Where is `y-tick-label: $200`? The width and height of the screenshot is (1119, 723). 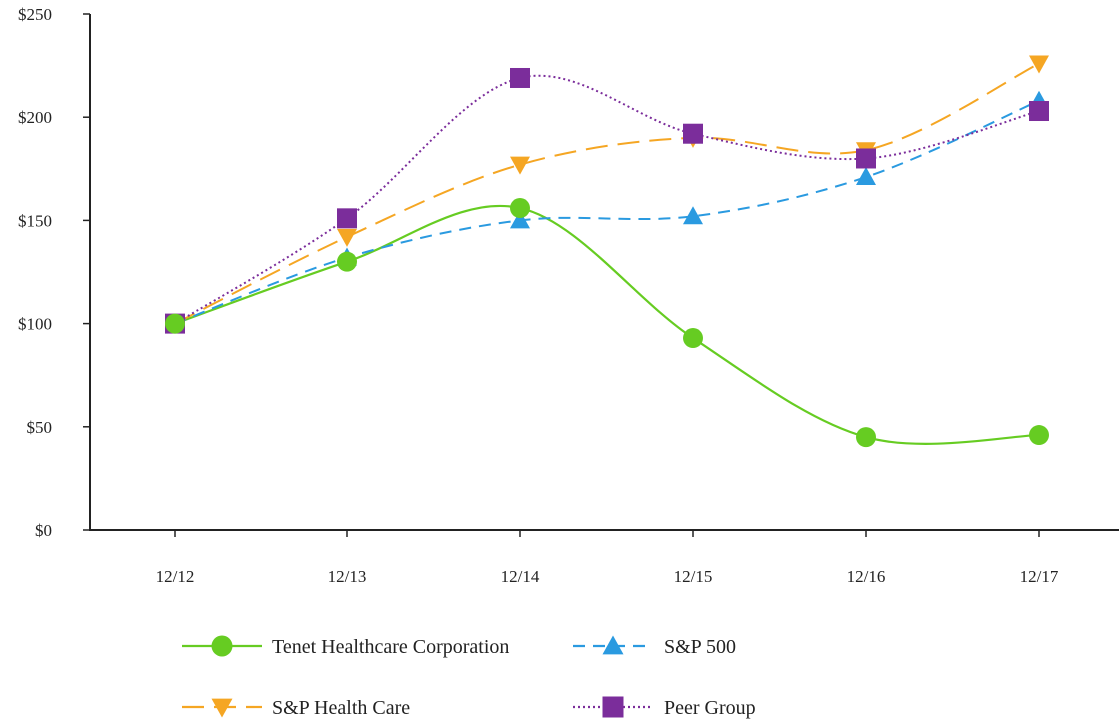 y-tick-label: $200 is located at coordinates (35, 117).